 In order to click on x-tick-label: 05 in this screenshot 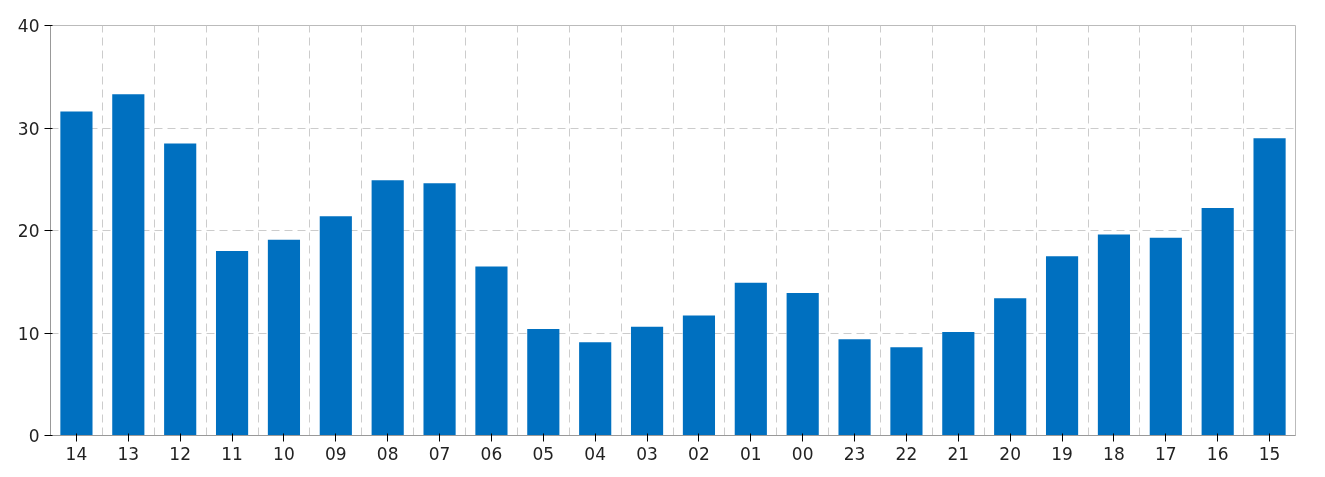, I will do `click(543, 453)`.